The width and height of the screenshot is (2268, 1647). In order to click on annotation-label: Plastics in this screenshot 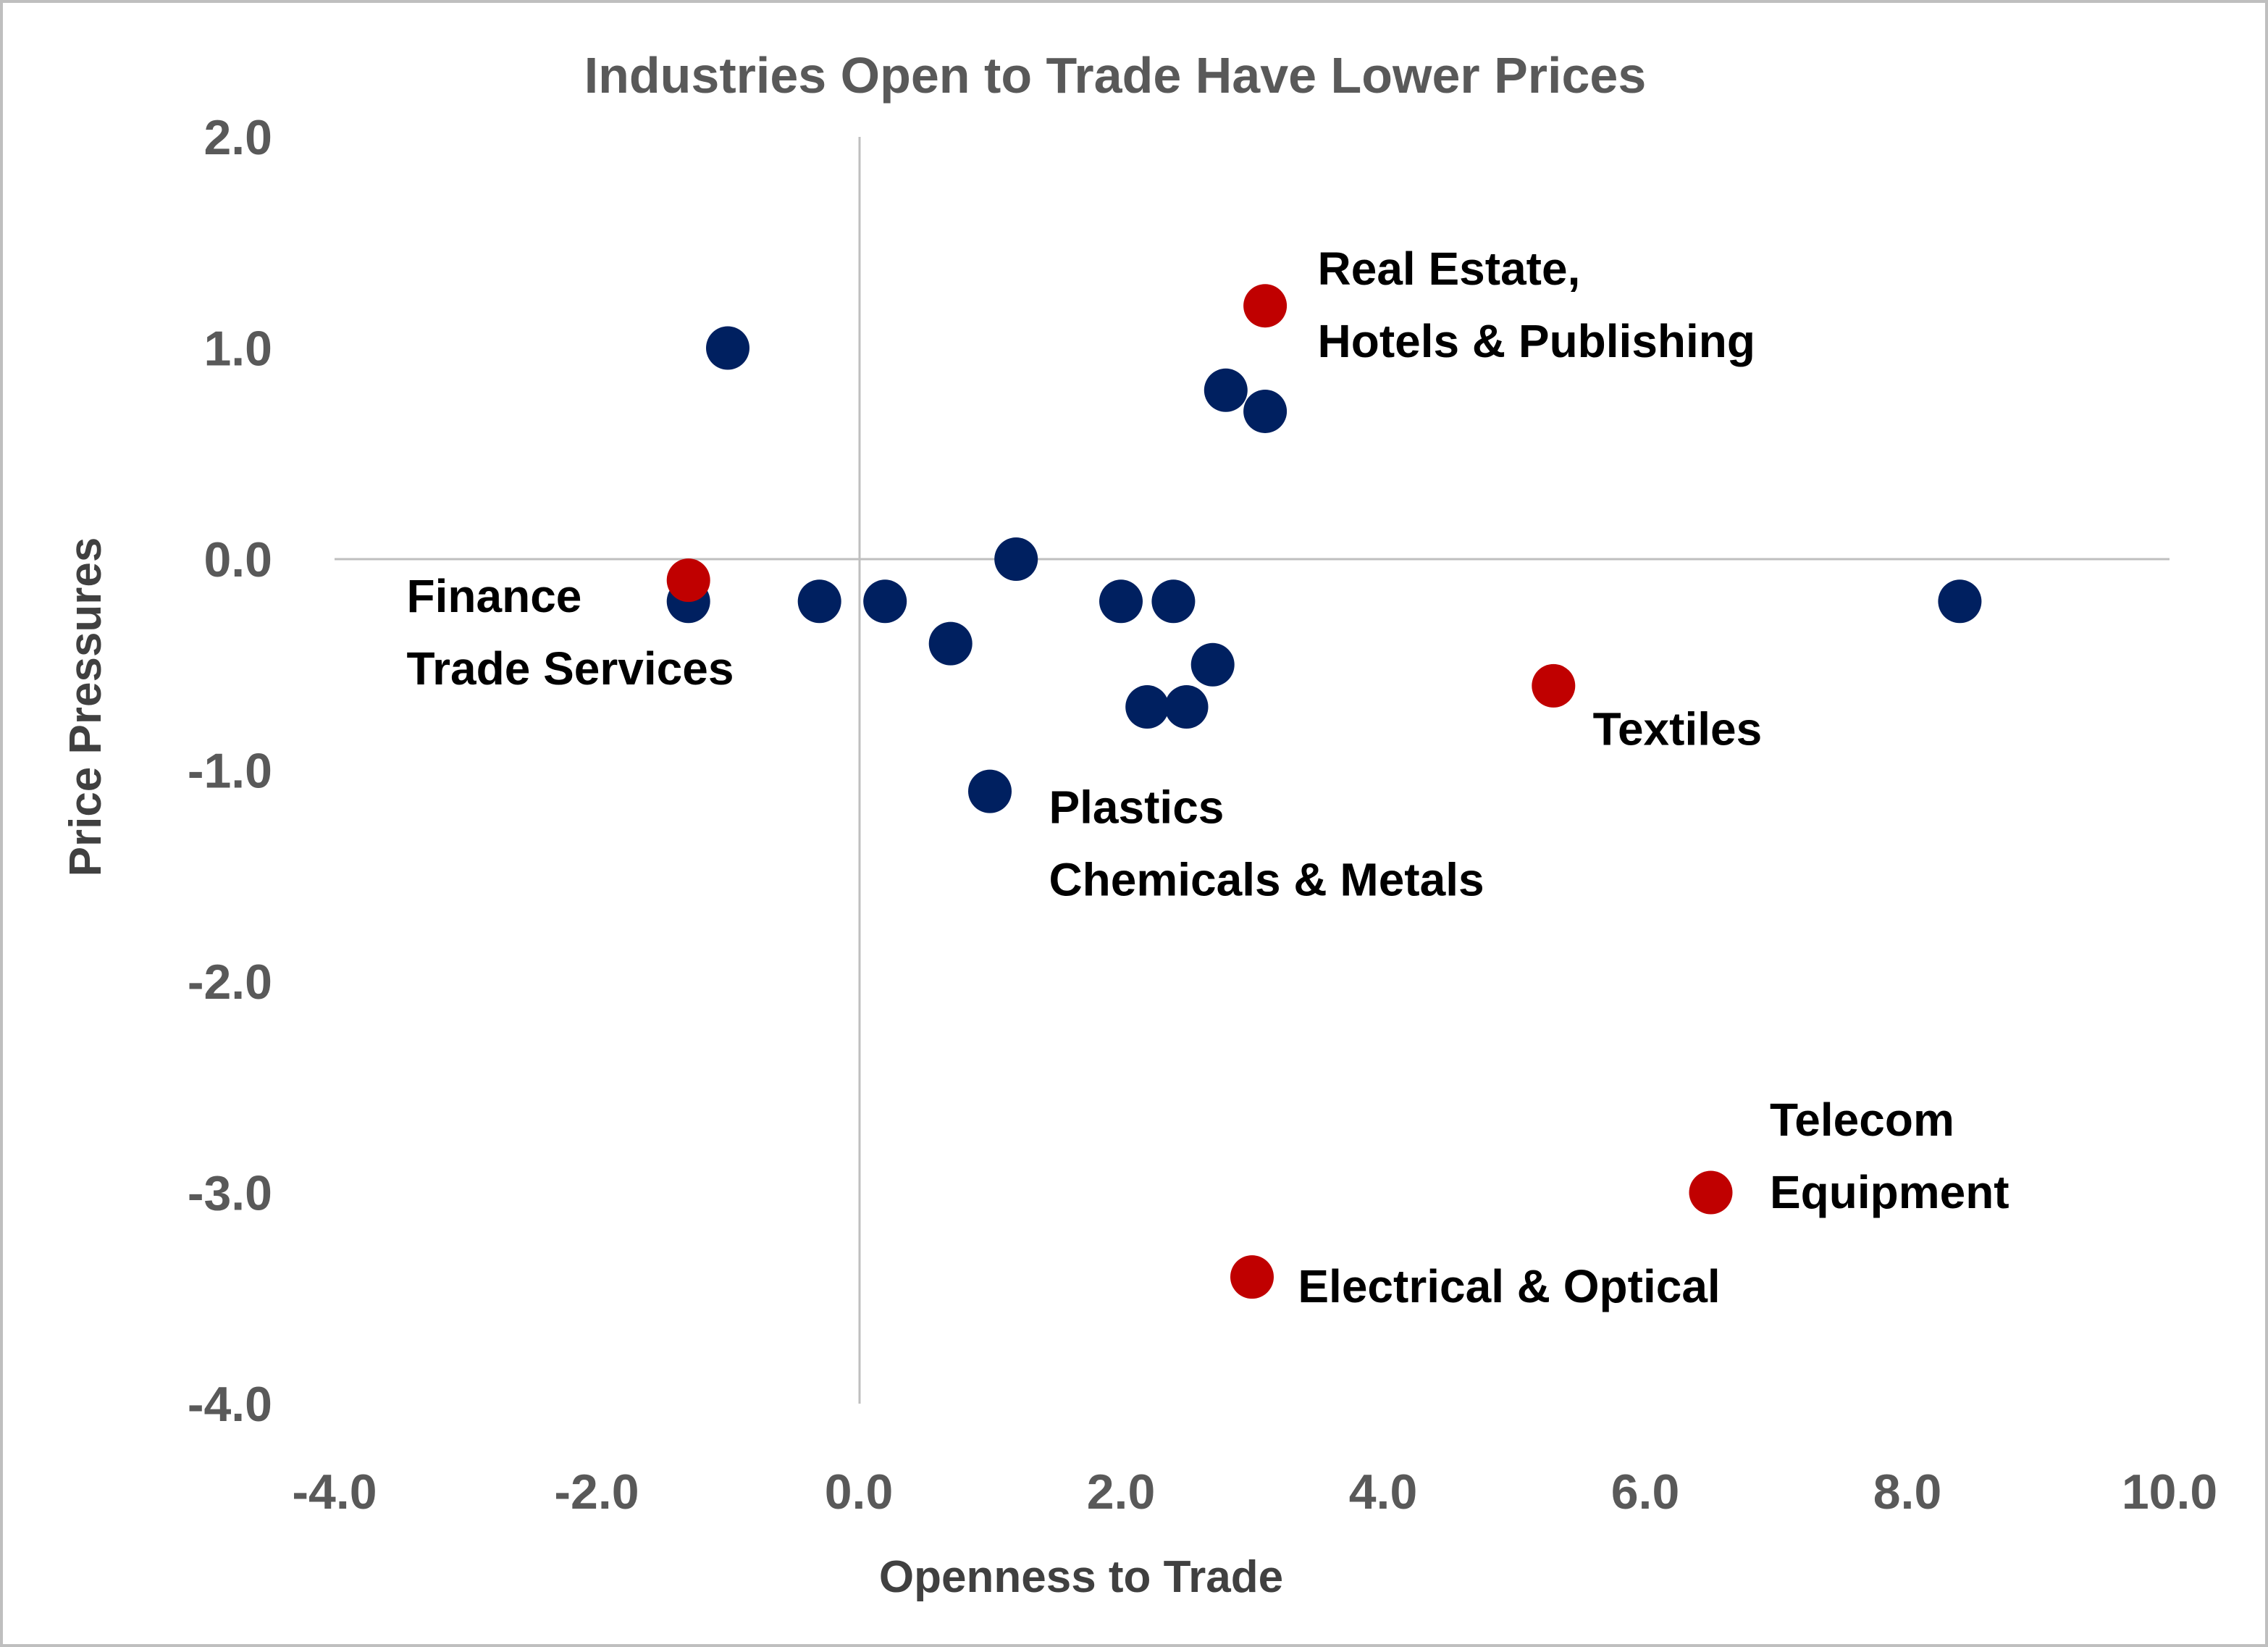, I will do `click(1136, 807)`.